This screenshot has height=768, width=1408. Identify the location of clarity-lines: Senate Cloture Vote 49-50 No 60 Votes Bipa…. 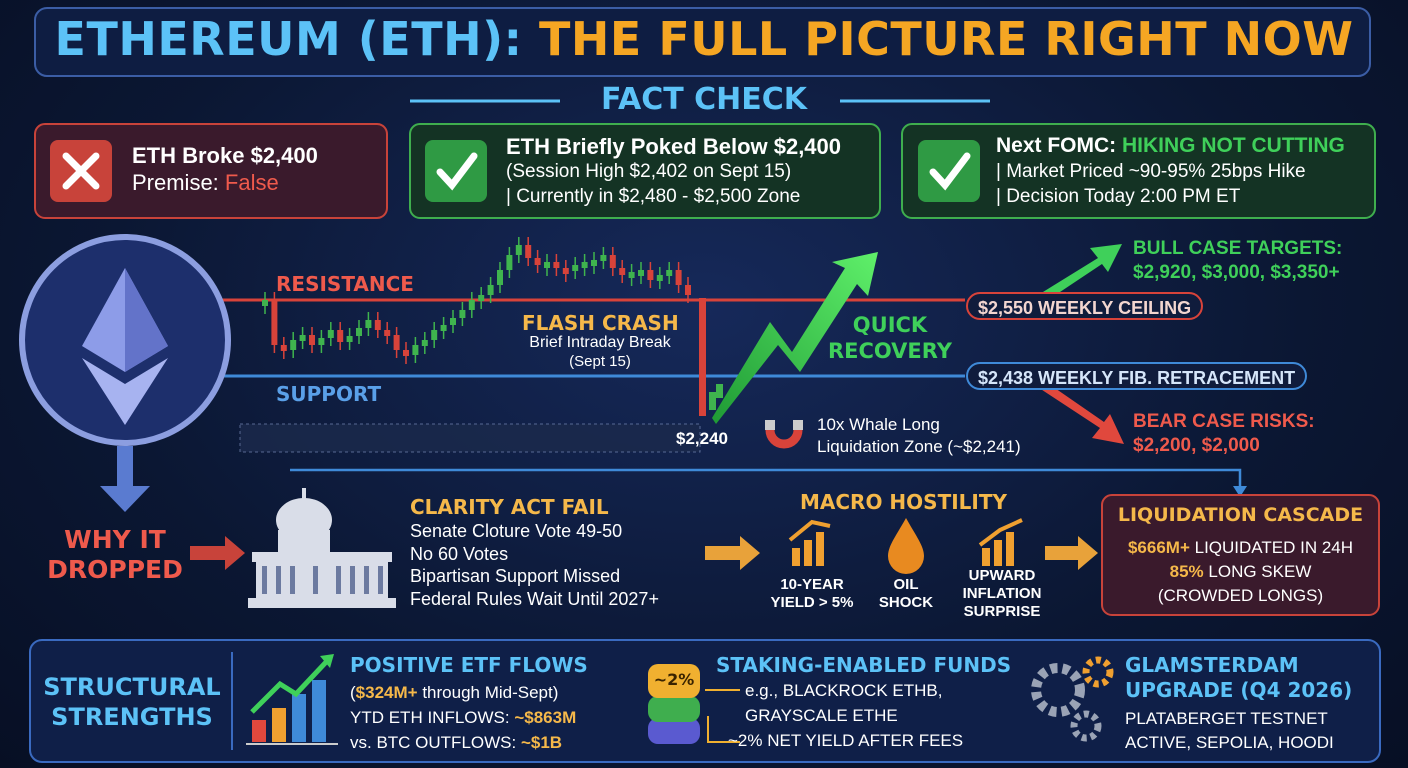
(534, 565).